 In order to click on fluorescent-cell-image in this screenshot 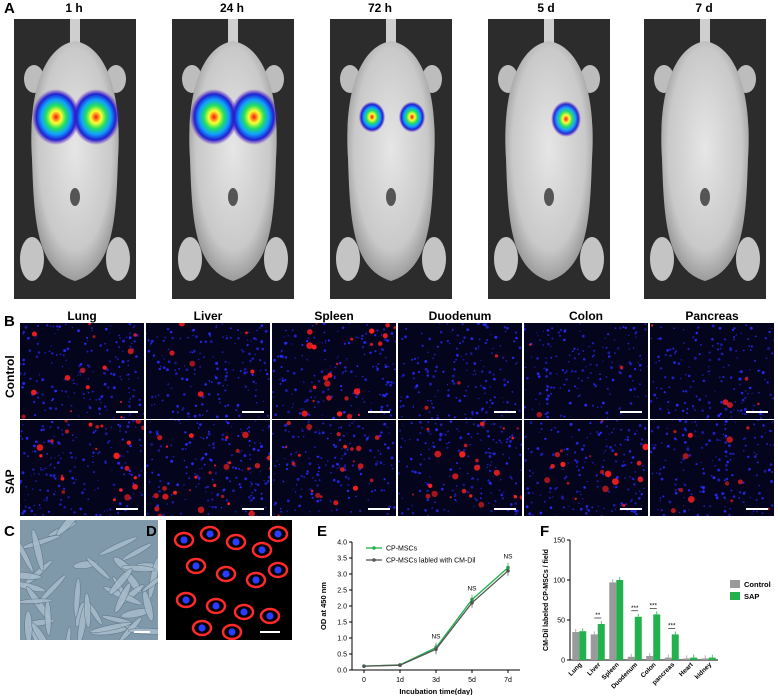, I will do `click(229, 580)`.